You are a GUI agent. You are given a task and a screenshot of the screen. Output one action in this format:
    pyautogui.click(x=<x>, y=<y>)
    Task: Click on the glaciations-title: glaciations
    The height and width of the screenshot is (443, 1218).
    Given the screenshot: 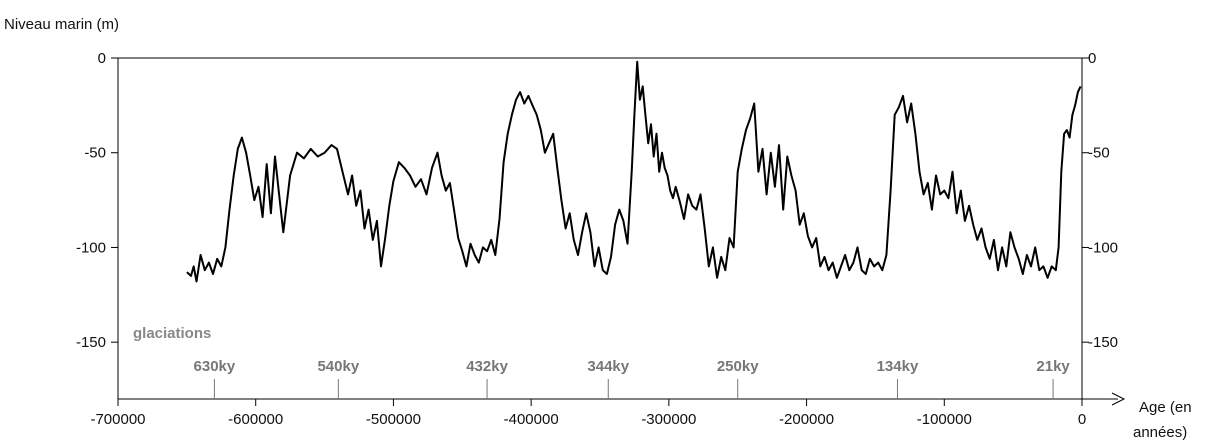 What is the action you would take?
    pyautogui.click(x=172, y=333)
    